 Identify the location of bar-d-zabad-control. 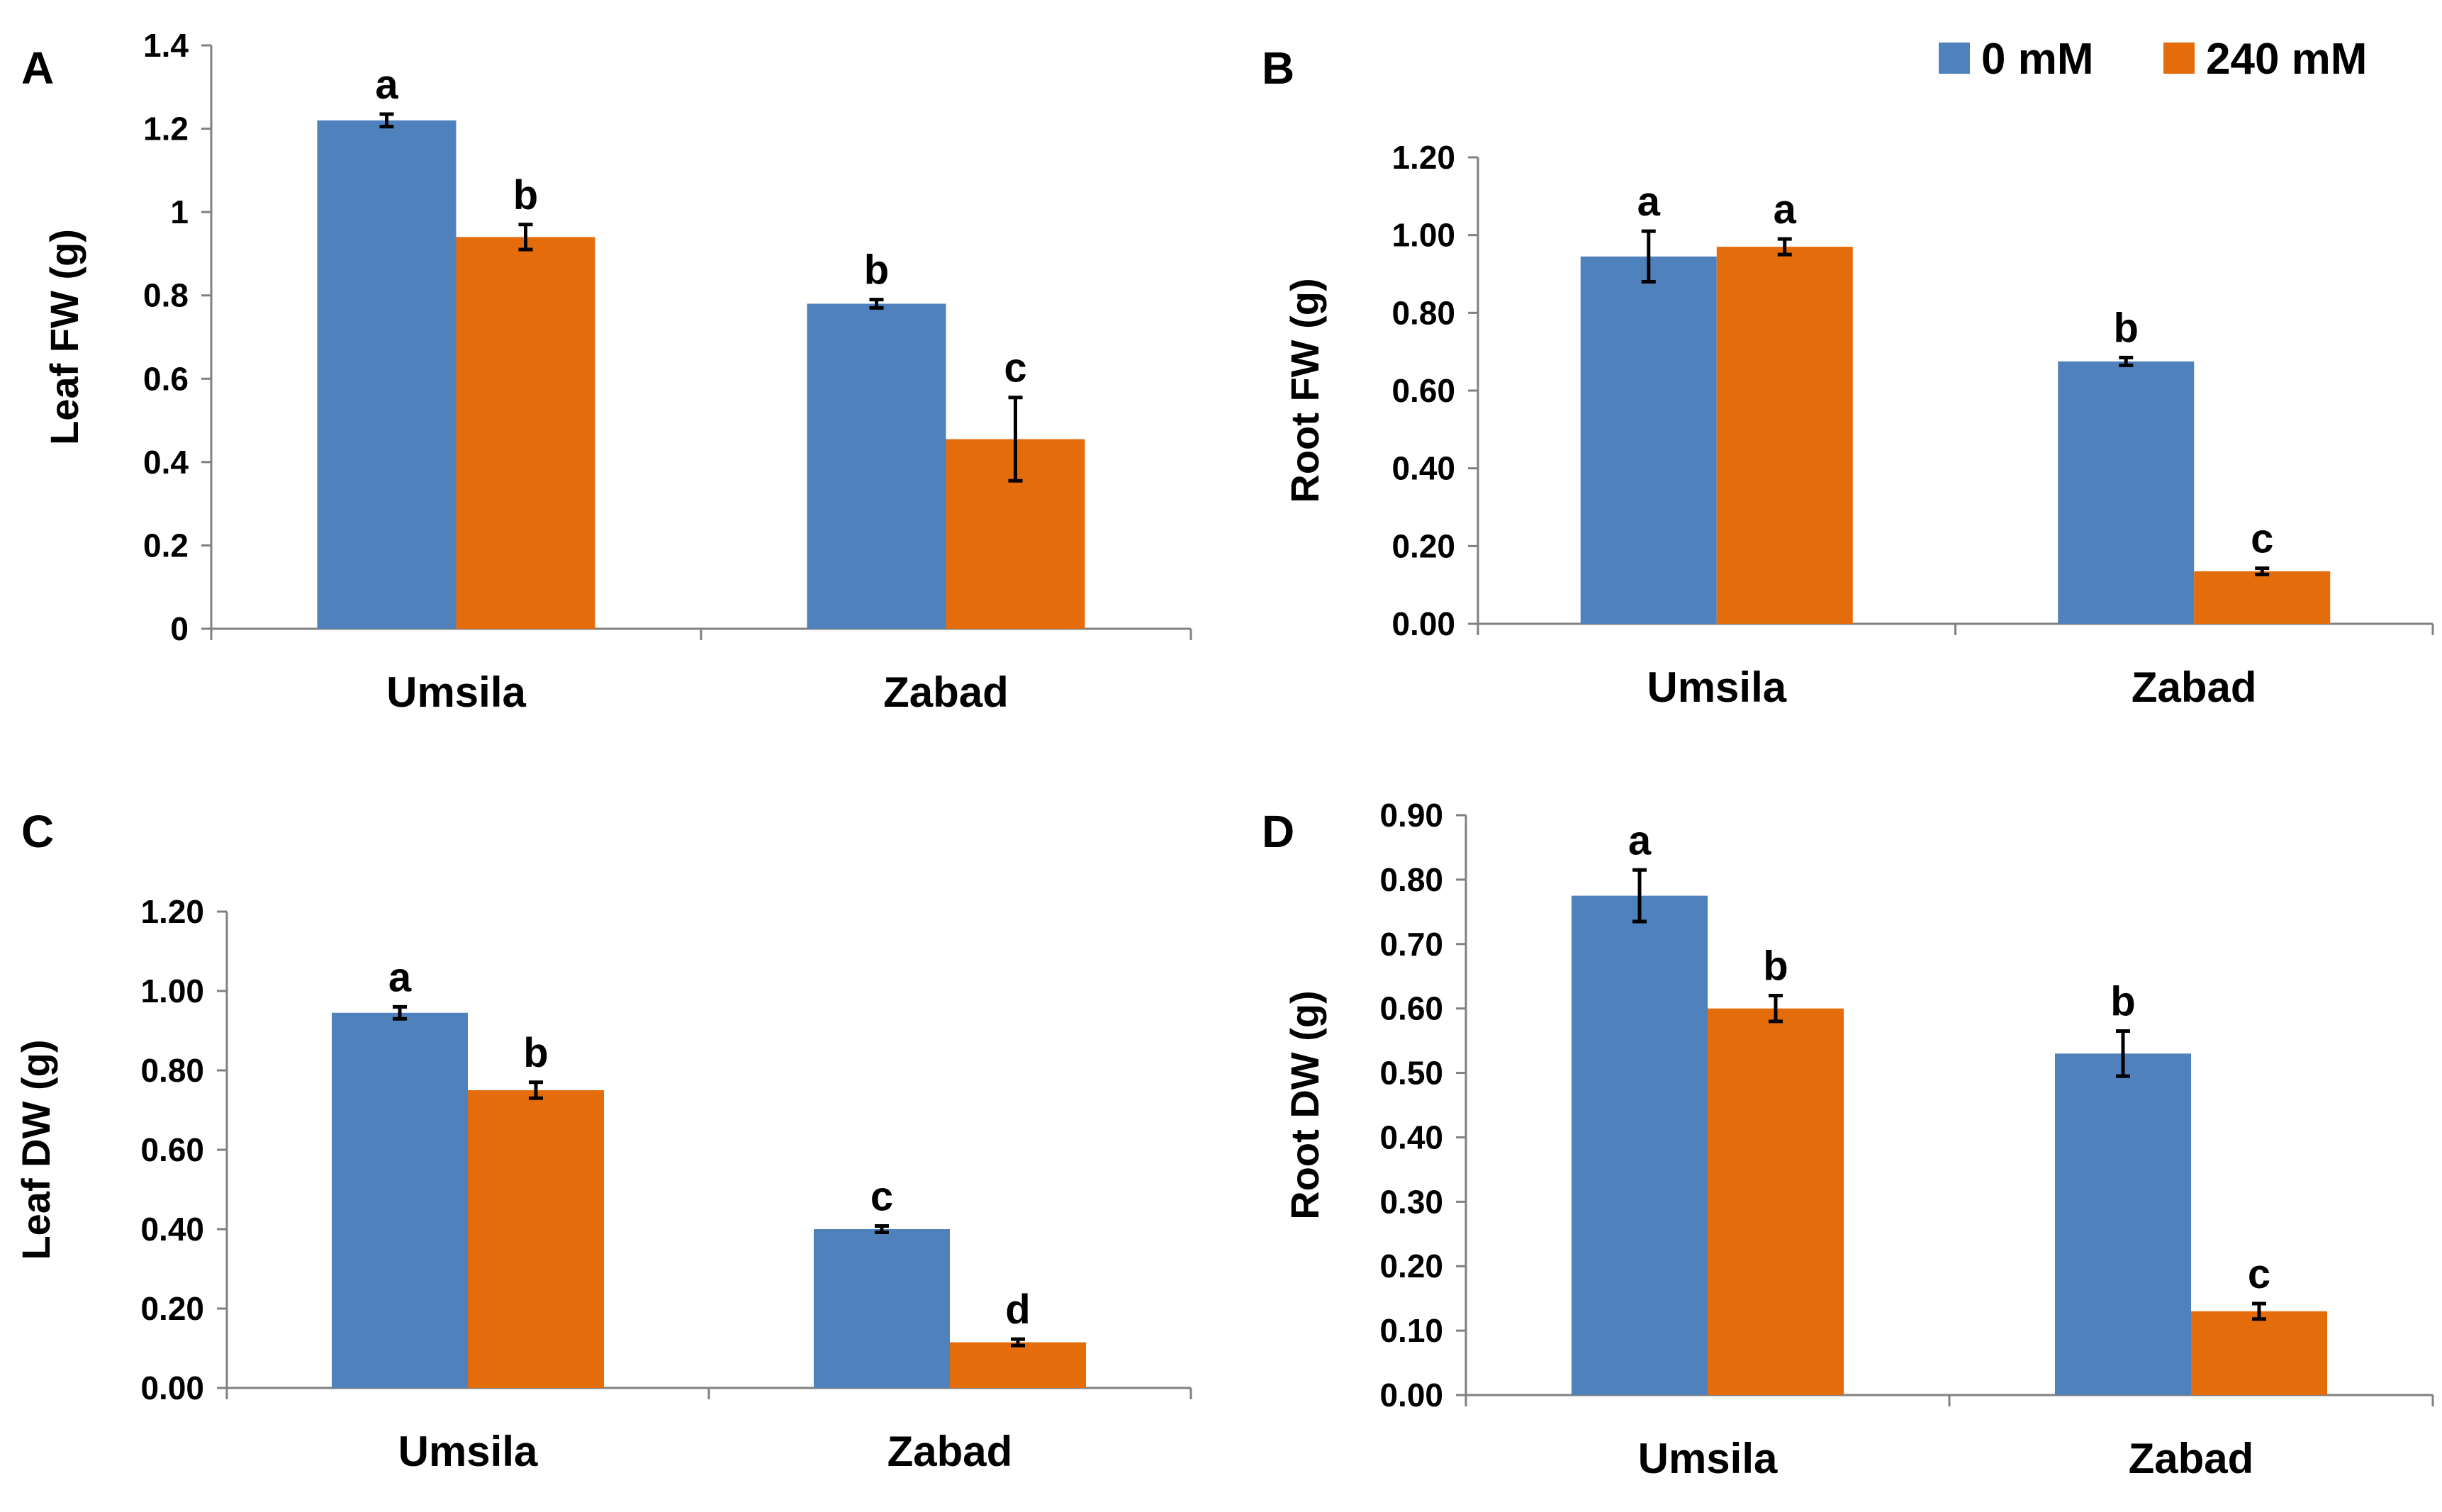
(2123, 1224).